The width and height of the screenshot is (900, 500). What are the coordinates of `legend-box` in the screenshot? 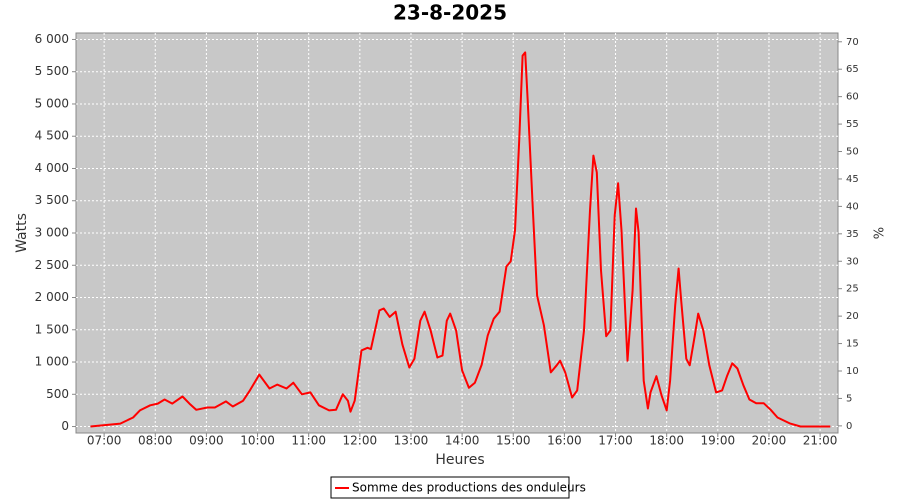 It's located at (450, 487).